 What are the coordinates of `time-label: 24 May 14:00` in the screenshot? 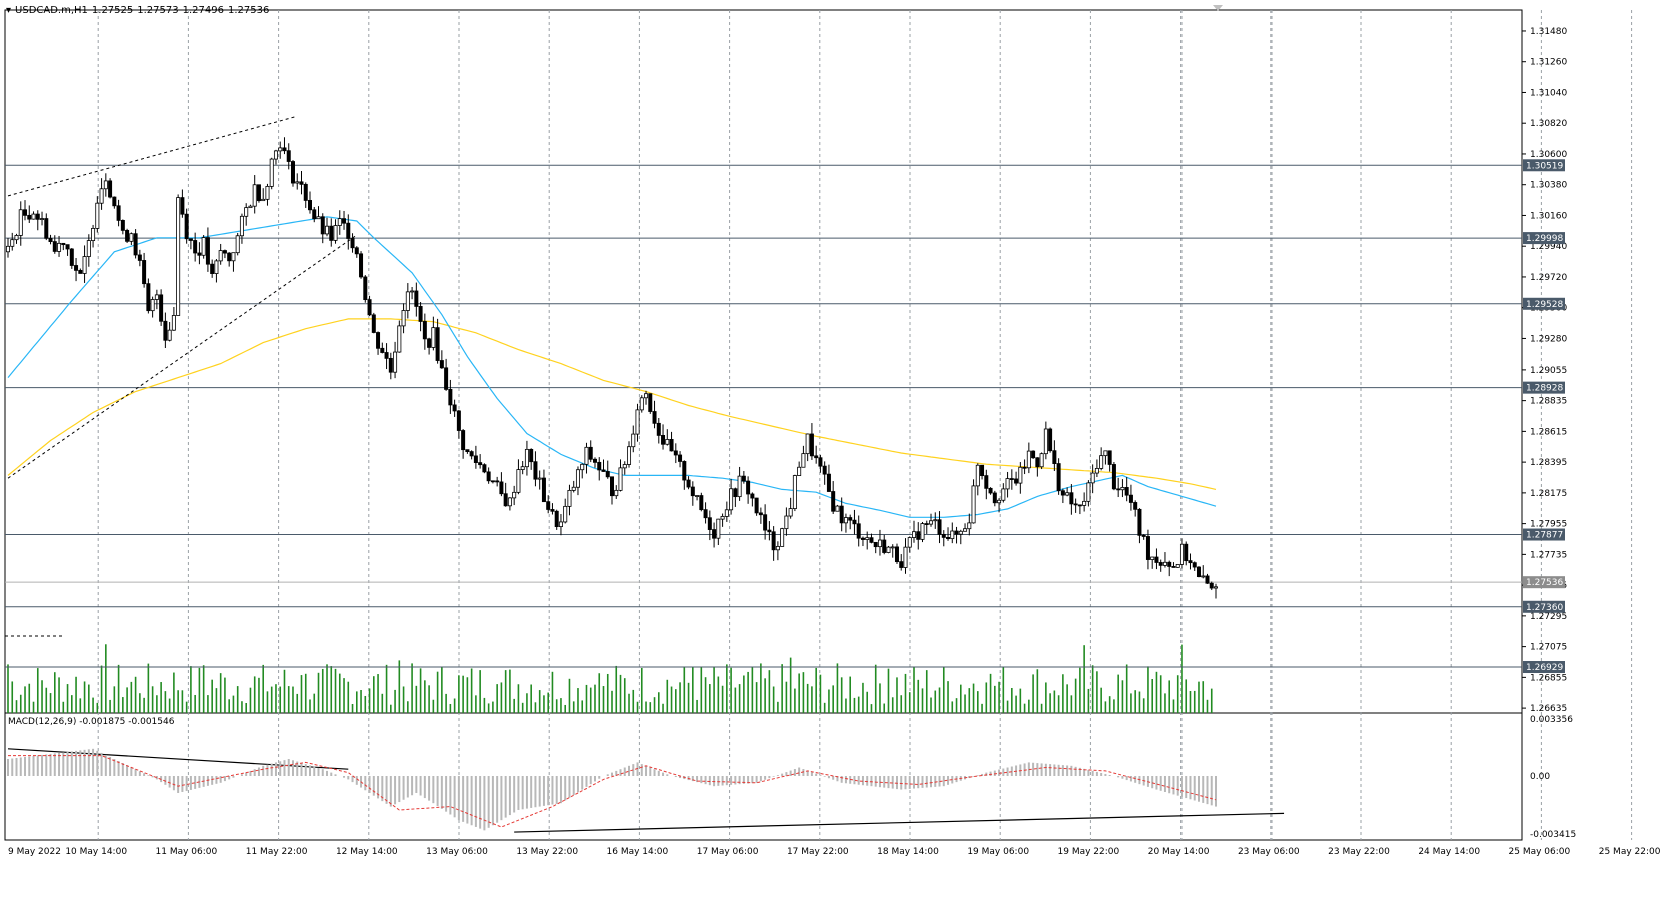 It's located at (1449, 852).